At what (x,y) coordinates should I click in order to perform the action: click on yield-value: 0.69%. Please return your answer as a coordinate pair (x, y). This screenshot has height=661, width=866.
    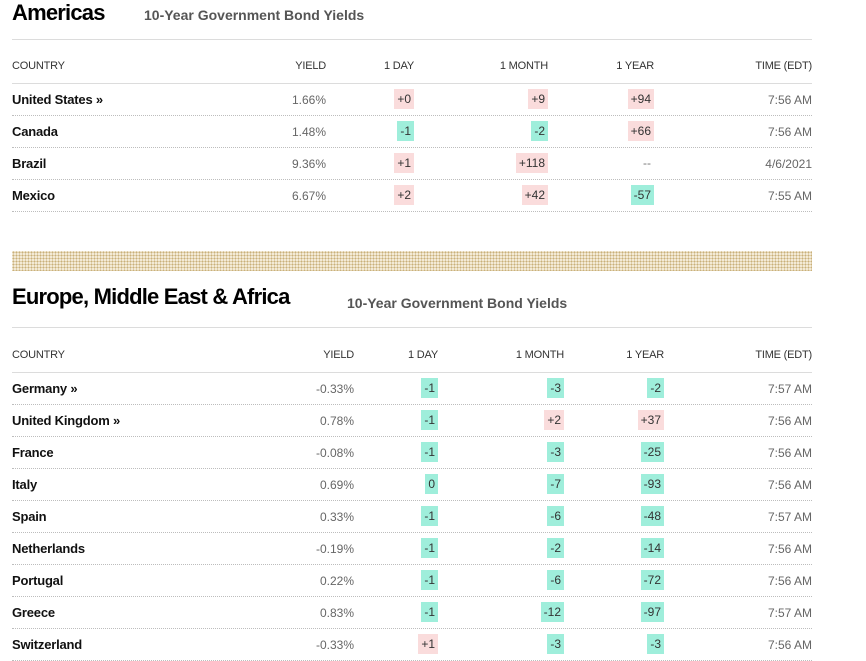
    Looking at the image, I should click on (336, 485).